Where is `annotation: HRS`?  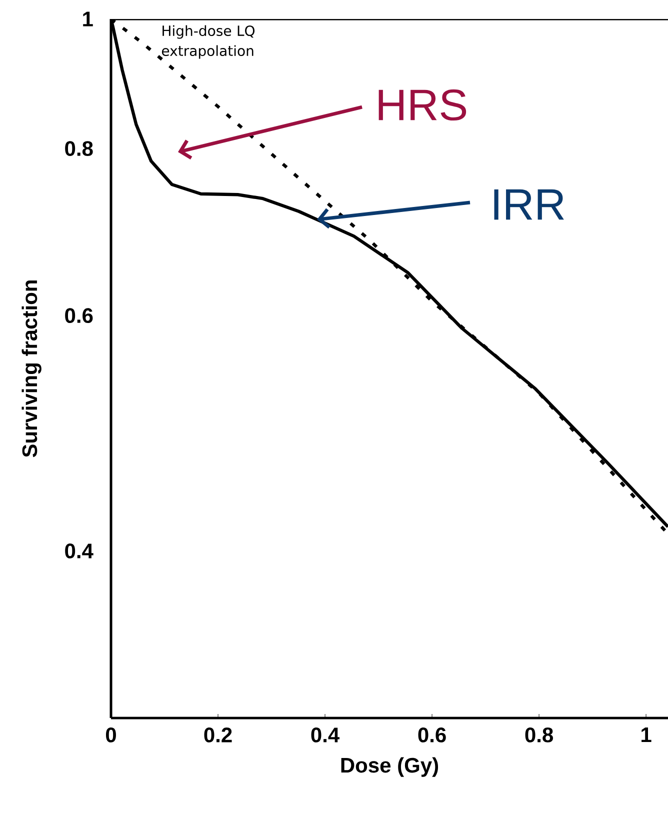
annotation: HRS is located at coordinates (422, 105).